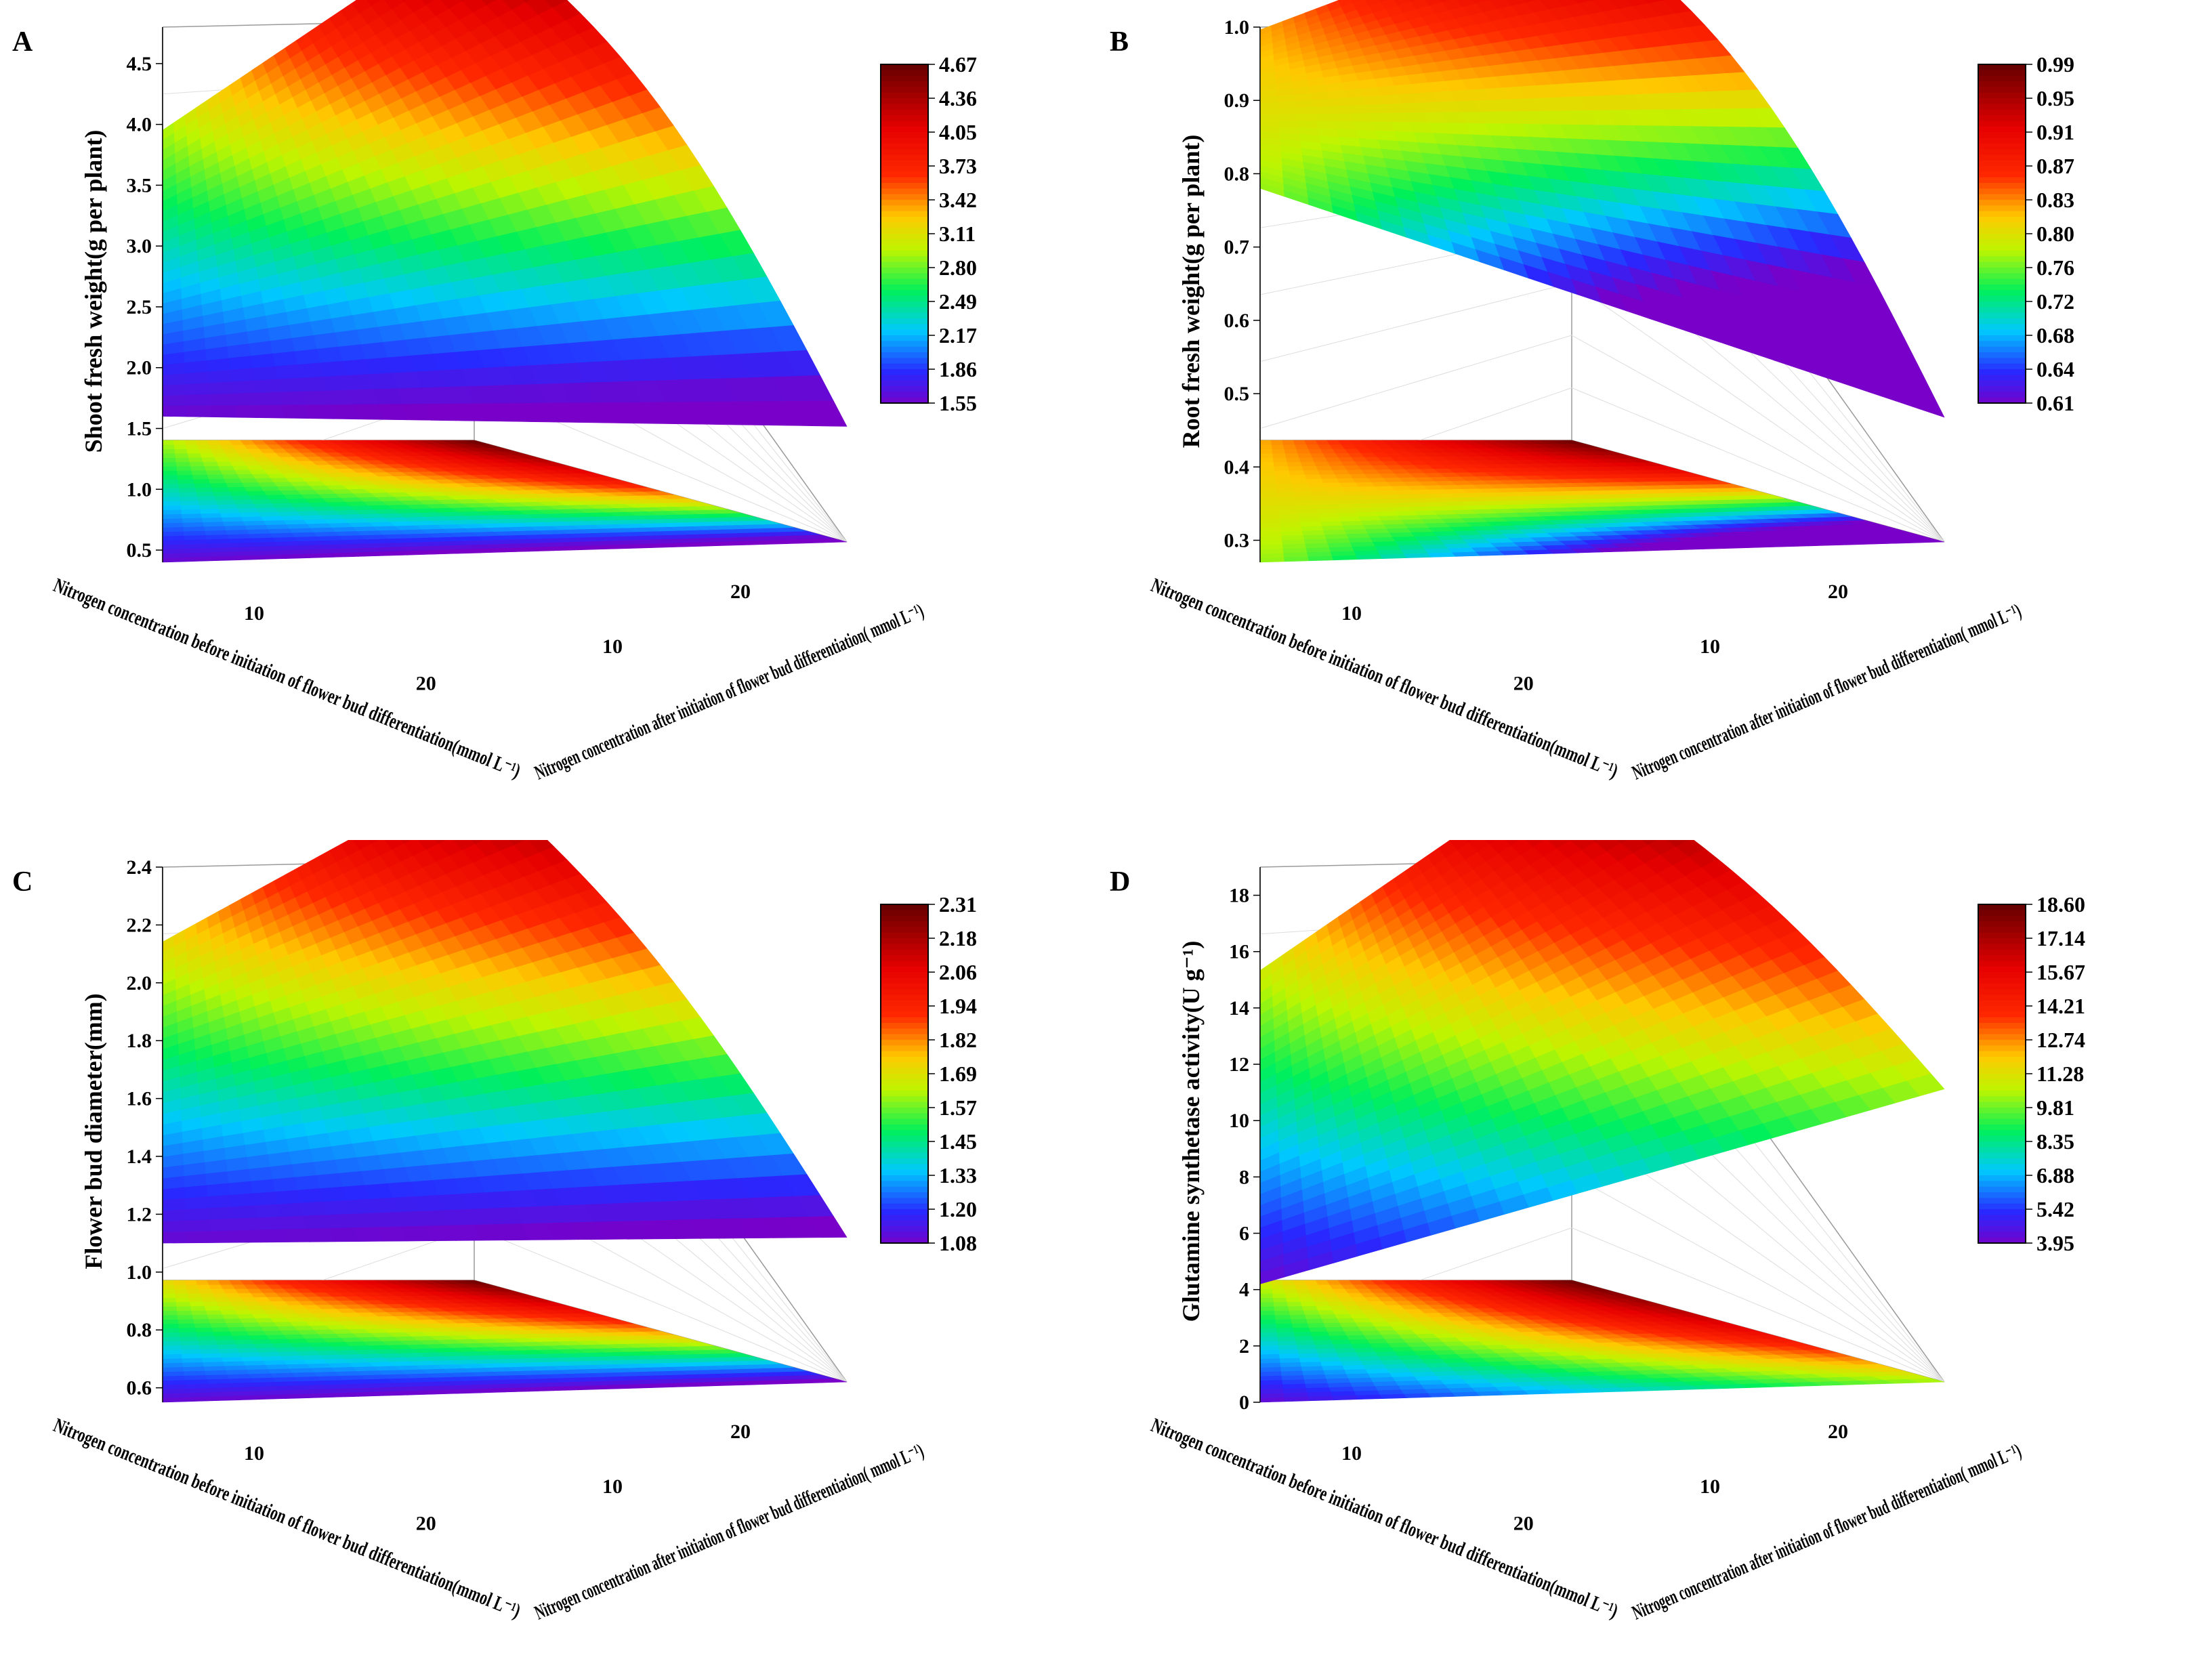 This screenshot has width=2195, height=1680. I want to click on z-tick-label: 4.0, so click(140, 125).